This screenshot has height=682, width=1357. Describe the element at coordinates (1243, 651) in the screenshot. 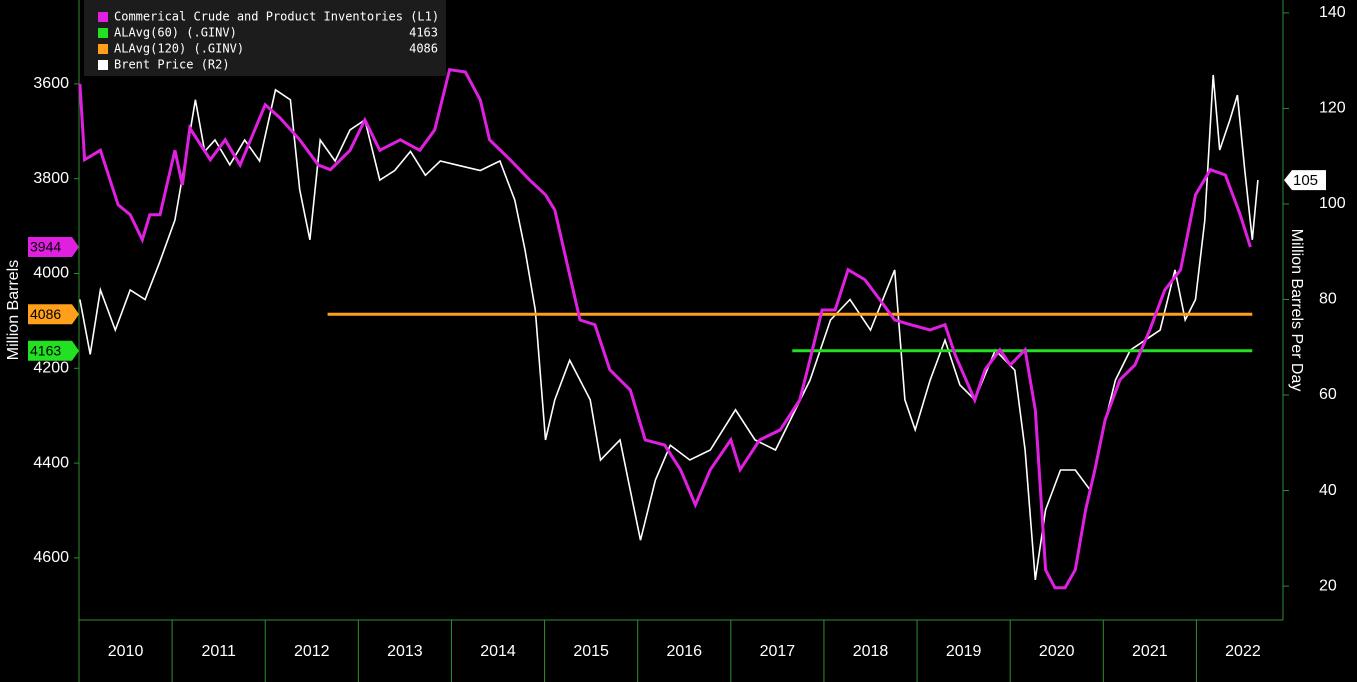

I see `x-tick-label: 2022` at that location.